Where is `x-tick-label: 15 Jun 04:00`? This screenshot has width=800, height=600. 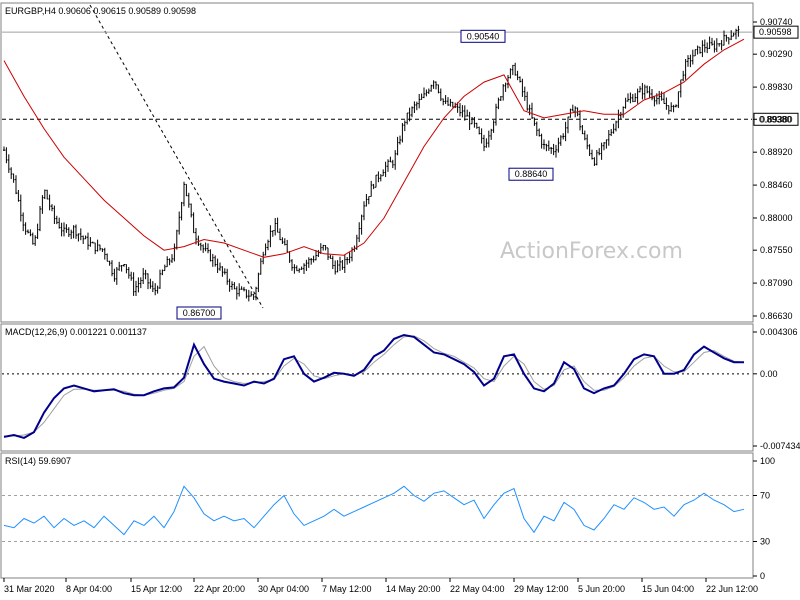
x-tick-label: 15 Jun 04:00 is located at coordinates (668, 589).